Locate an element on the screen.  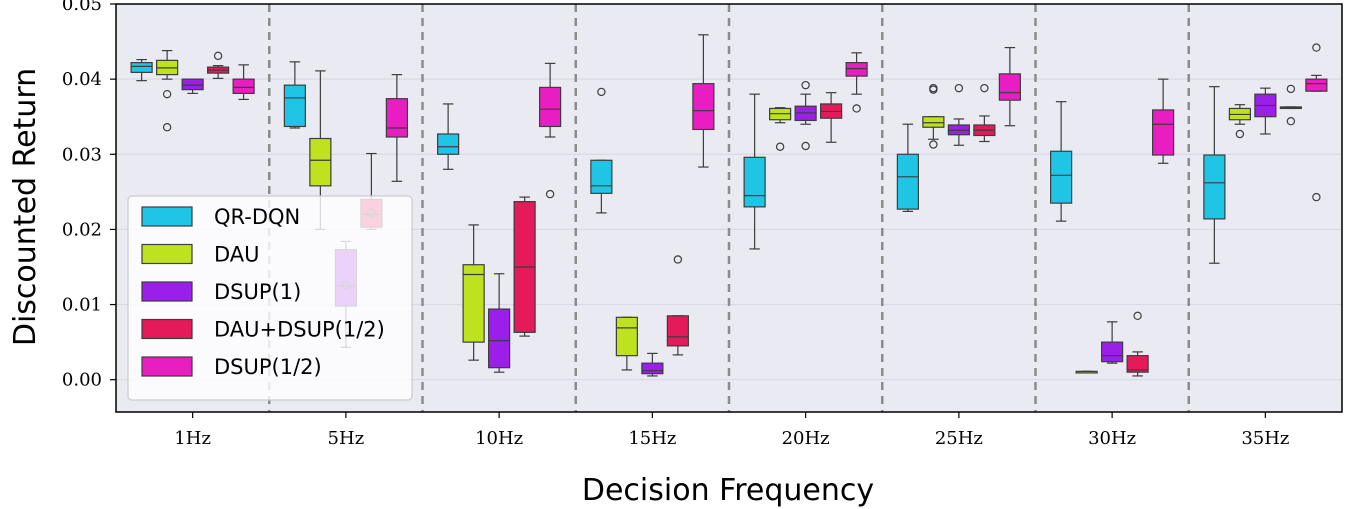
x-axis-label: Decision Frequency is located at coordinates (728, 490).